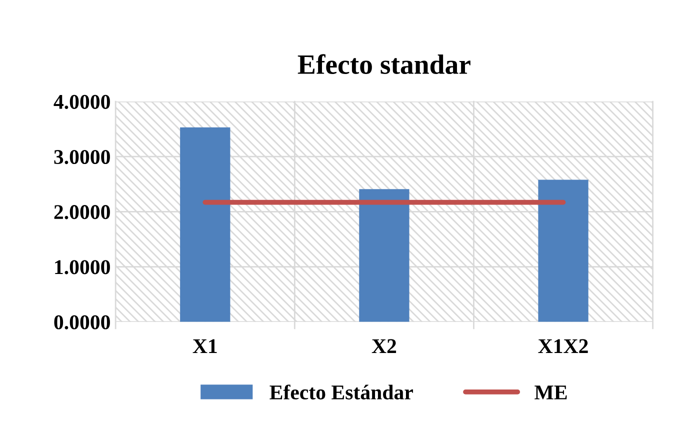 This screenshot has width=680, height=432. Describe the element at coordinates (341, 392) in the screenshot. I see `legend-label: Efecto Estándar` at that location.